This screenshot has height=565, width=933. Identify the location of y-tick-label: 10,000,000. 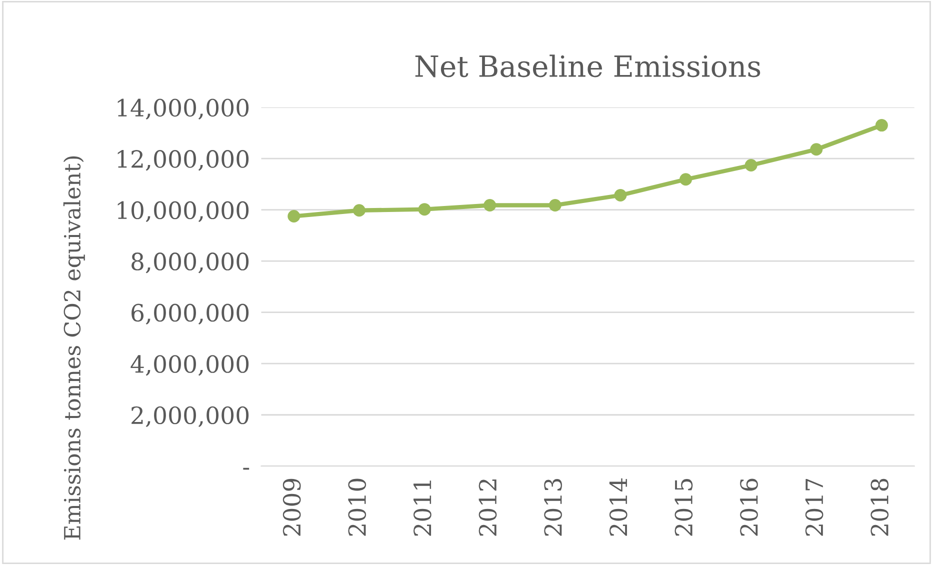
(183, 211).